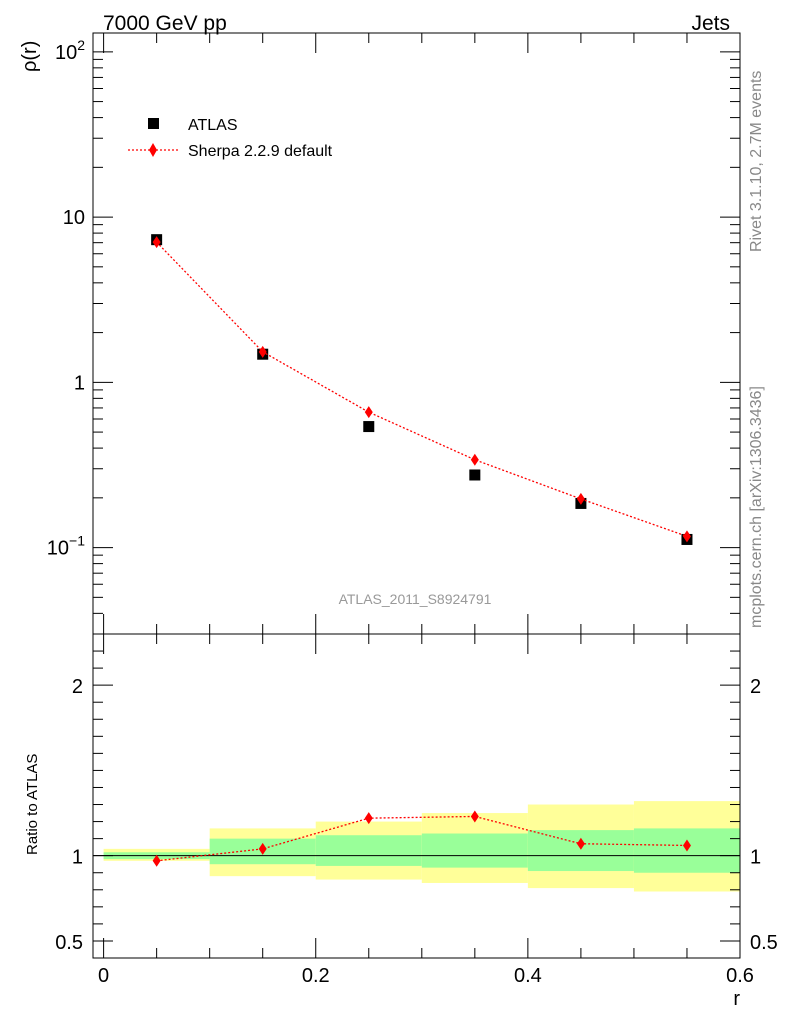 The height and width of the screenshot is (1024, 786). Describe the element at coordinates (66, 546) in the screenshot. I see `main-y-tick-label-1e-1: 10⁻¹` at that location.